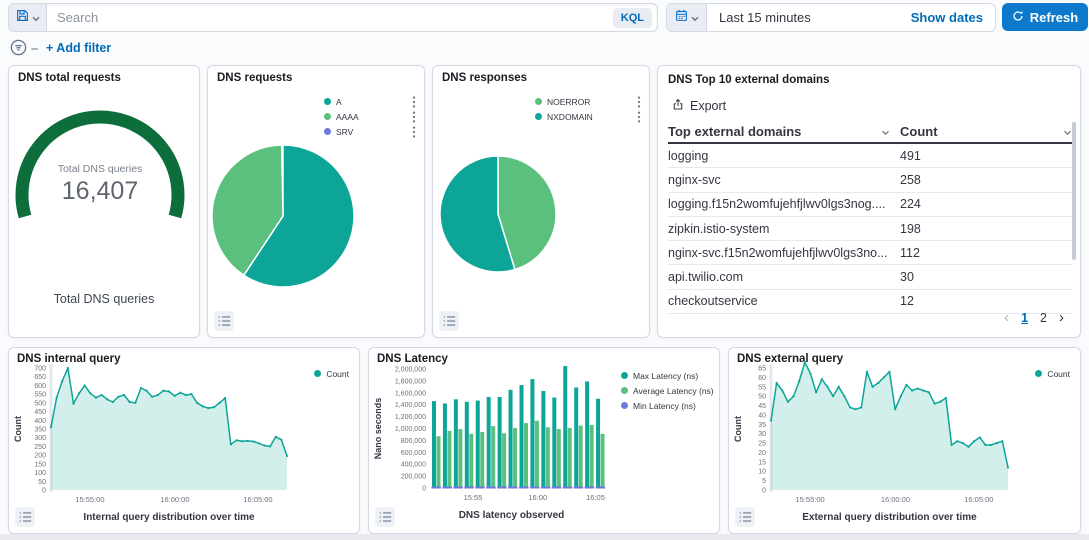  What do you see at coordinates (762, 378) in the screenshot?
I see `svg-text: 60` at bounding box center [762, 378].